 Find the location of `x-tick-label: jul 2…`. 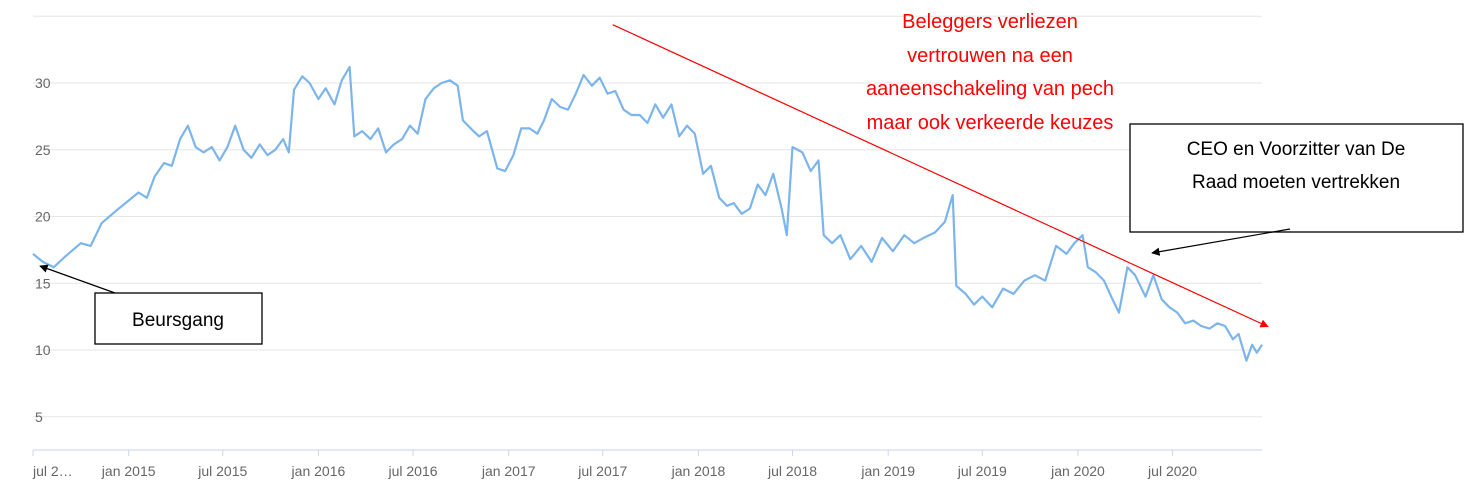

x-tick-label: jul 2… is located at coordinates (52, 471).